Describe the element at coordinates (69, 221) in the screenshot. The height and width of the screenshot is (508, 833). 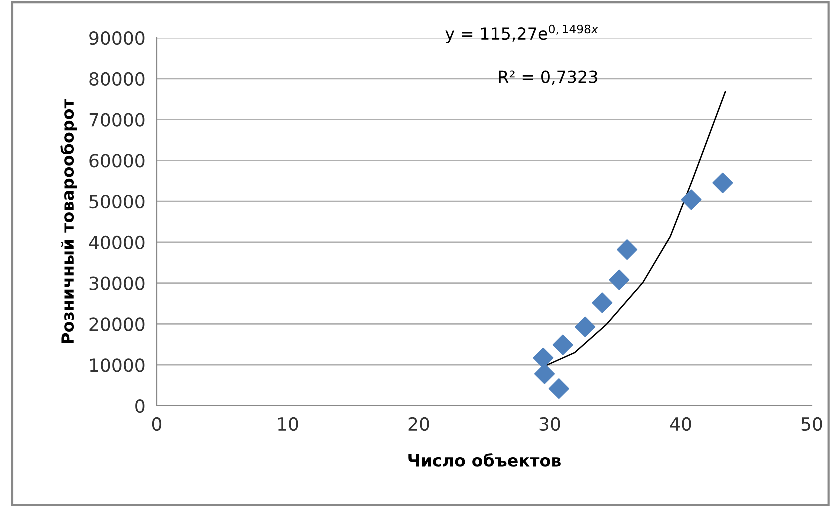
I see `y-axis-title: Розничный товарооборот` at that location.